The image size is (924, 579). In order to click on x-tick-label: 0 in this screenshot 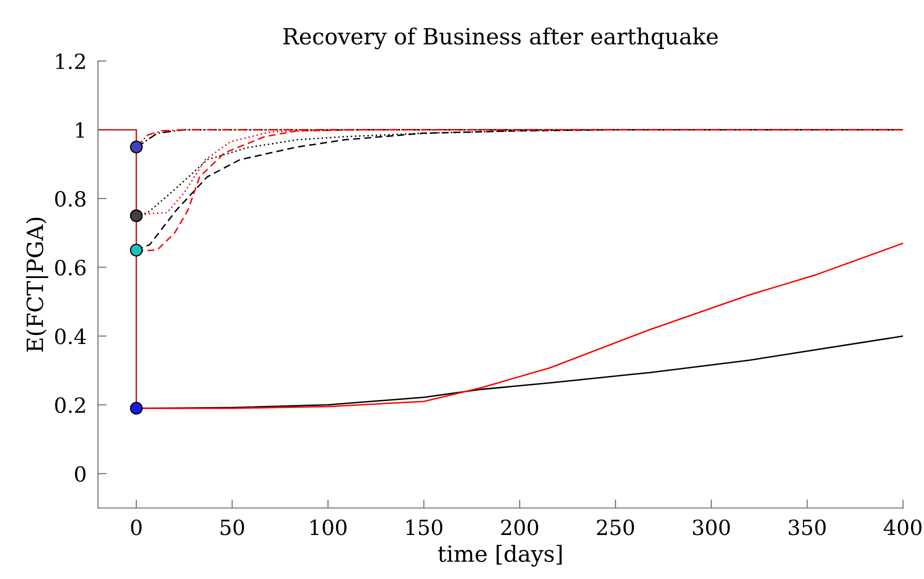, I will do `click(136, 527)`.